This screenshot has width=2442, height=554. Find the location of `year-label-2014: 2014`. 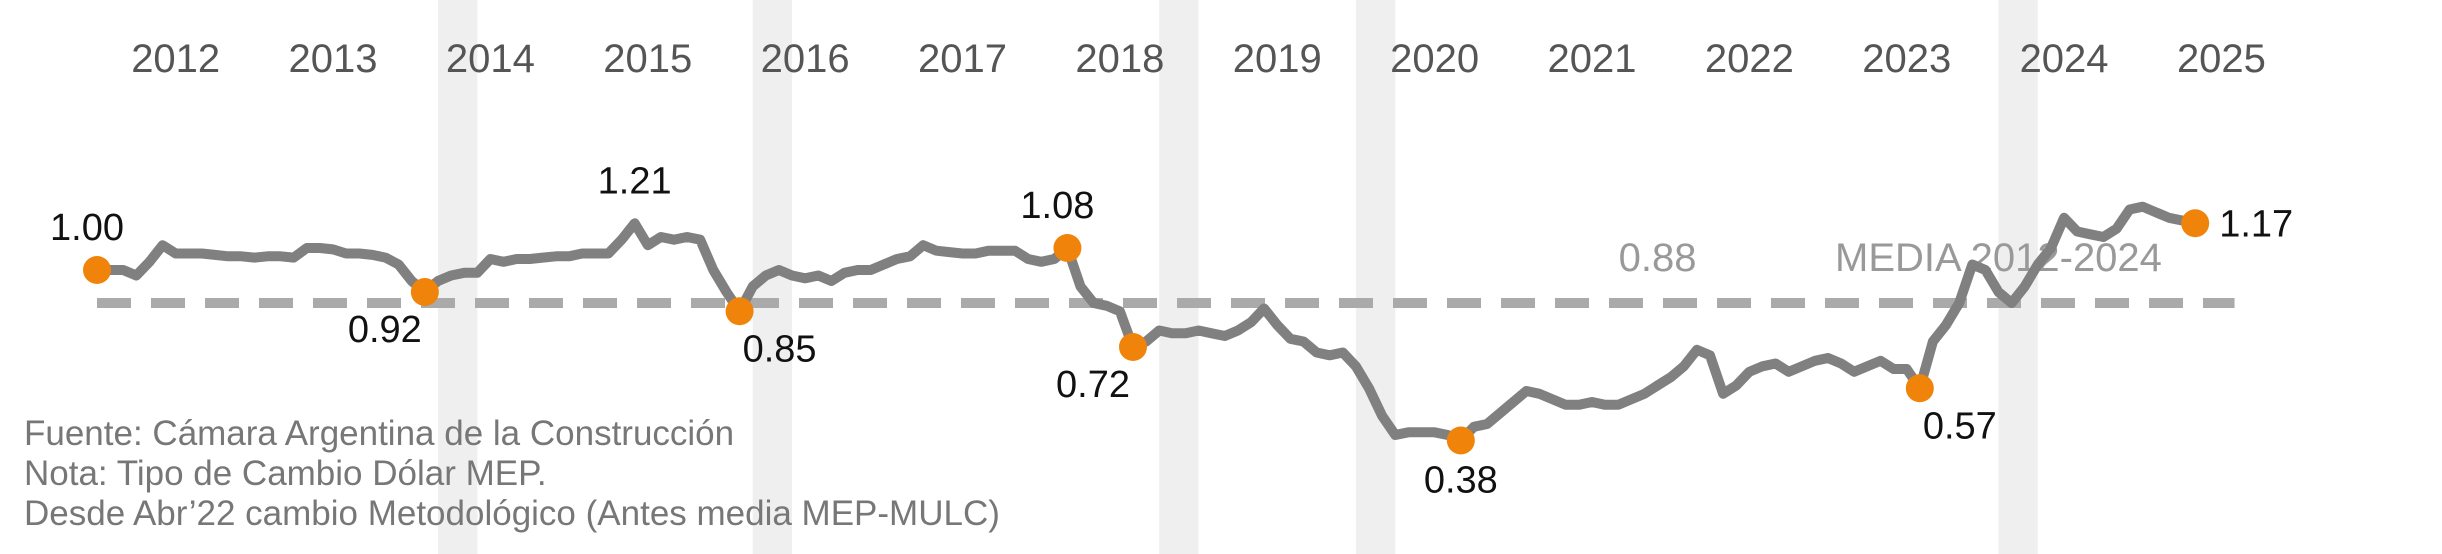

year-label-2014: 2014 is located at coordinates (490, 59).